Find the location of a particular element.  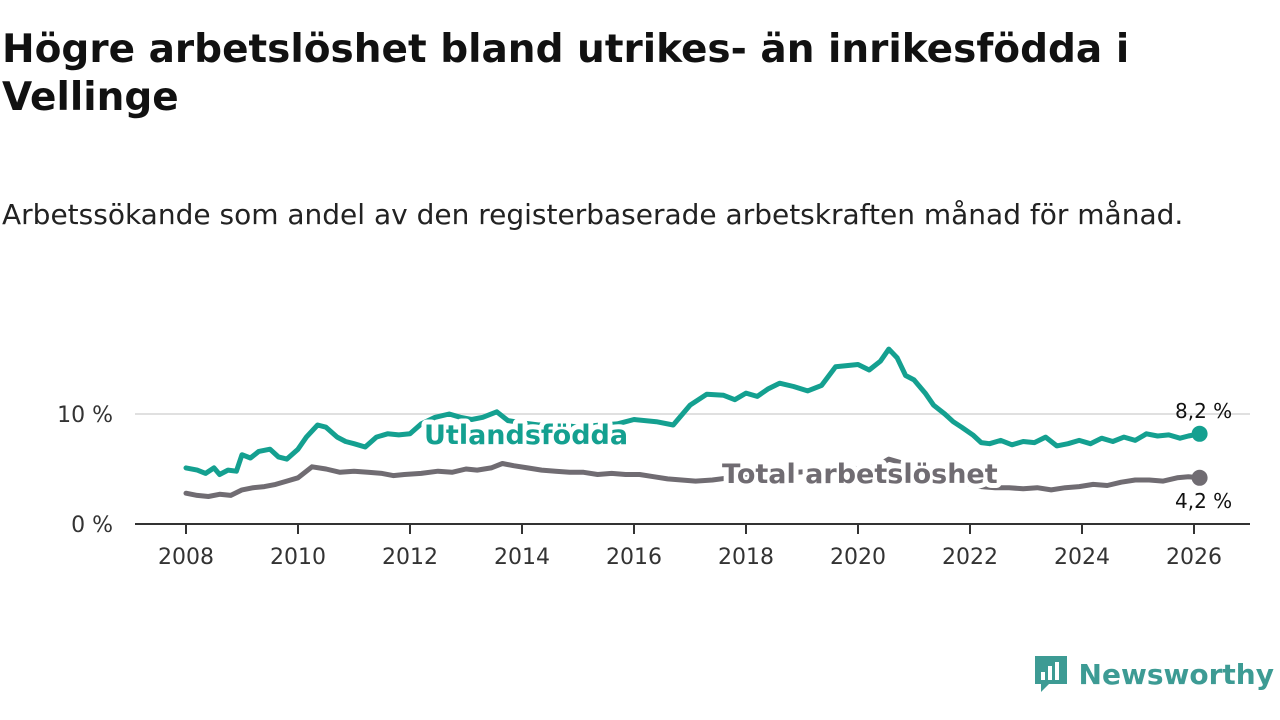

series-label-total: Total arbetslöshet is located at coordinates (860, 474).